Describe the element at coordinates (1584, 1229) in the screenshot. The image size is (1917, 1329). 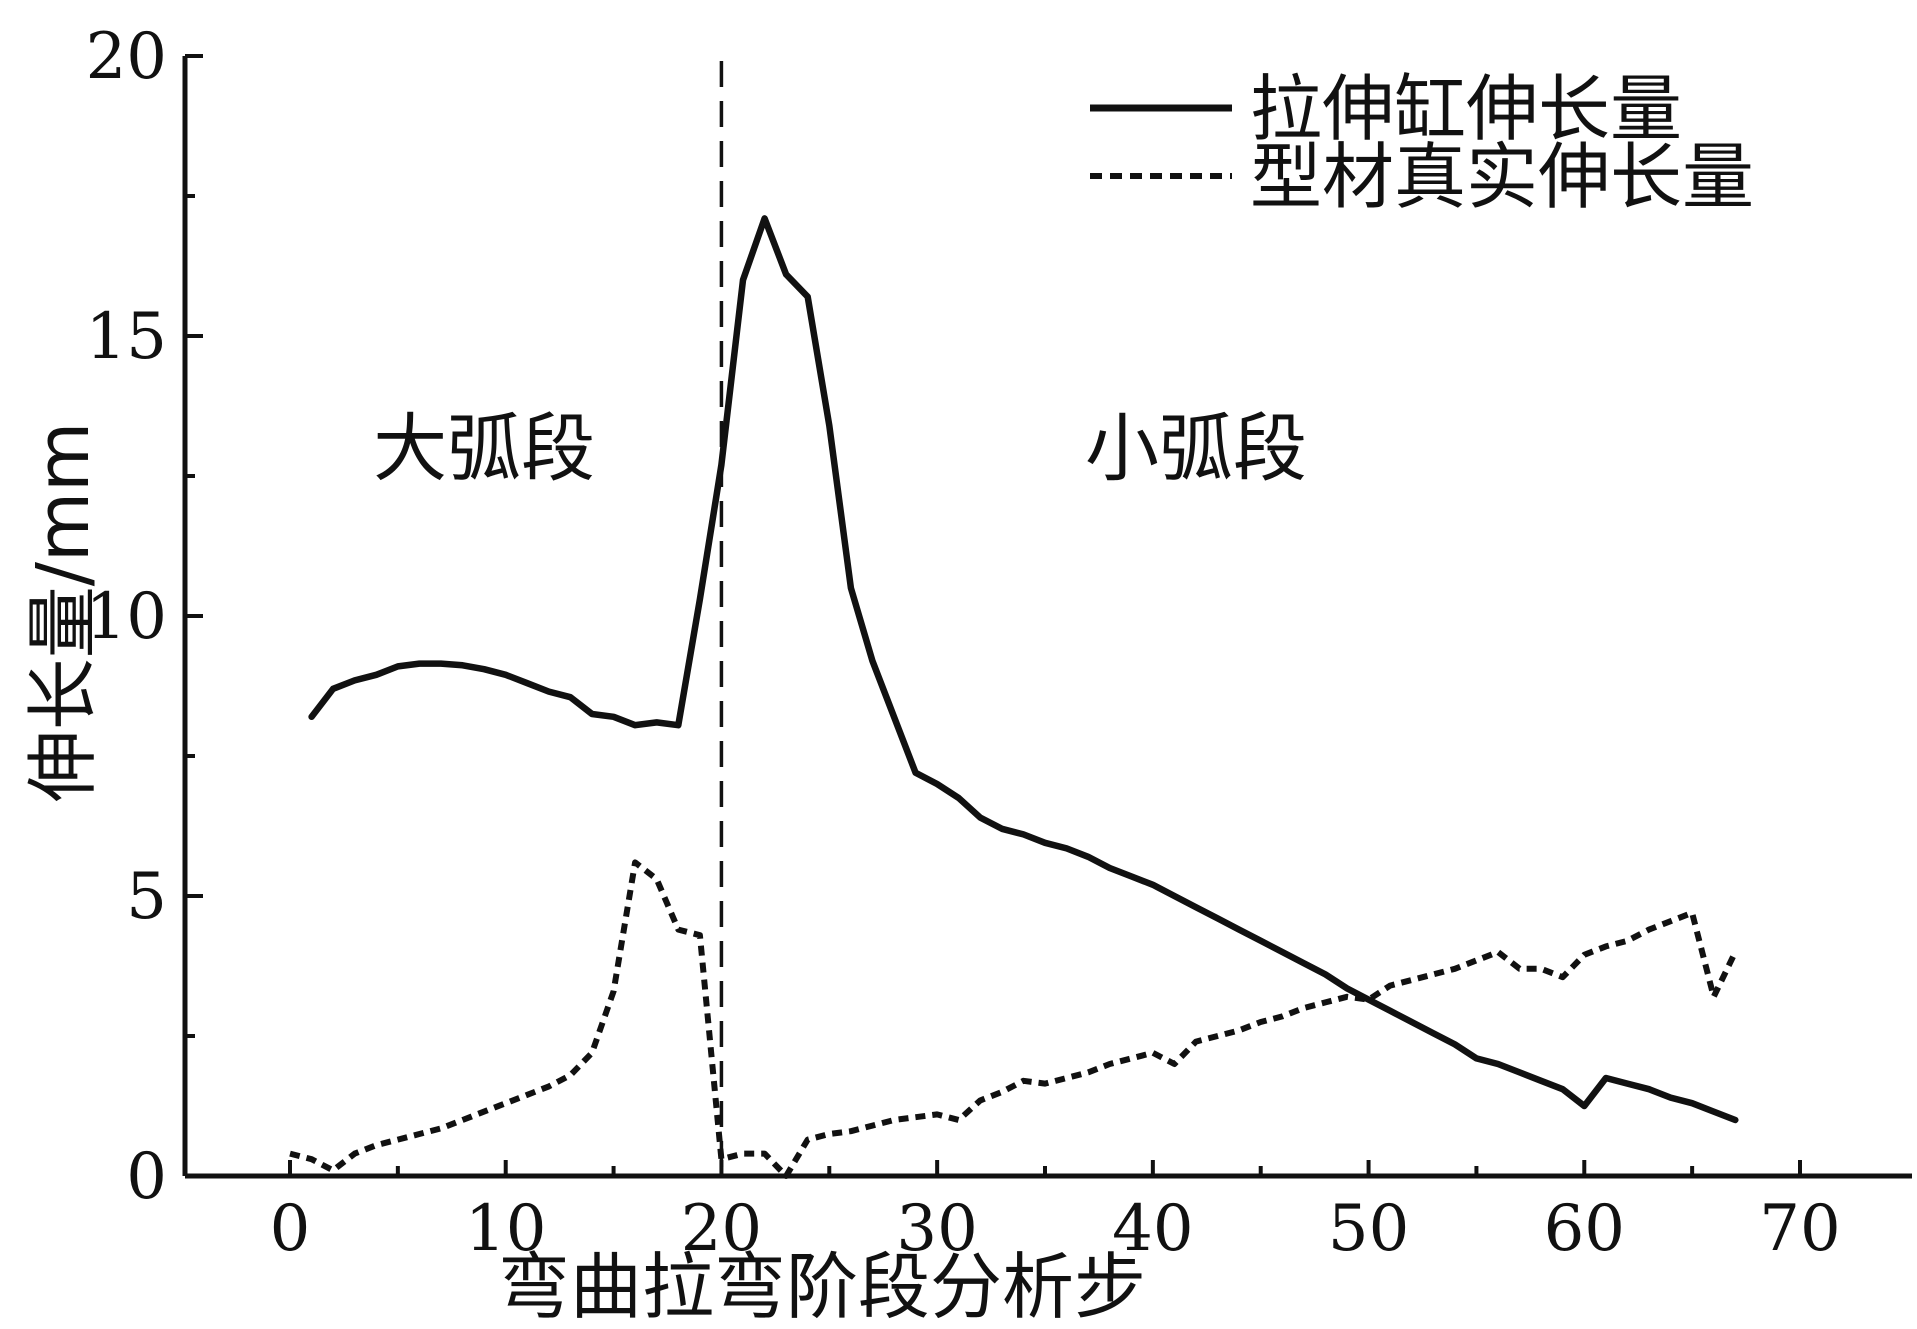
I see `x-tick-label: 60` at that location.